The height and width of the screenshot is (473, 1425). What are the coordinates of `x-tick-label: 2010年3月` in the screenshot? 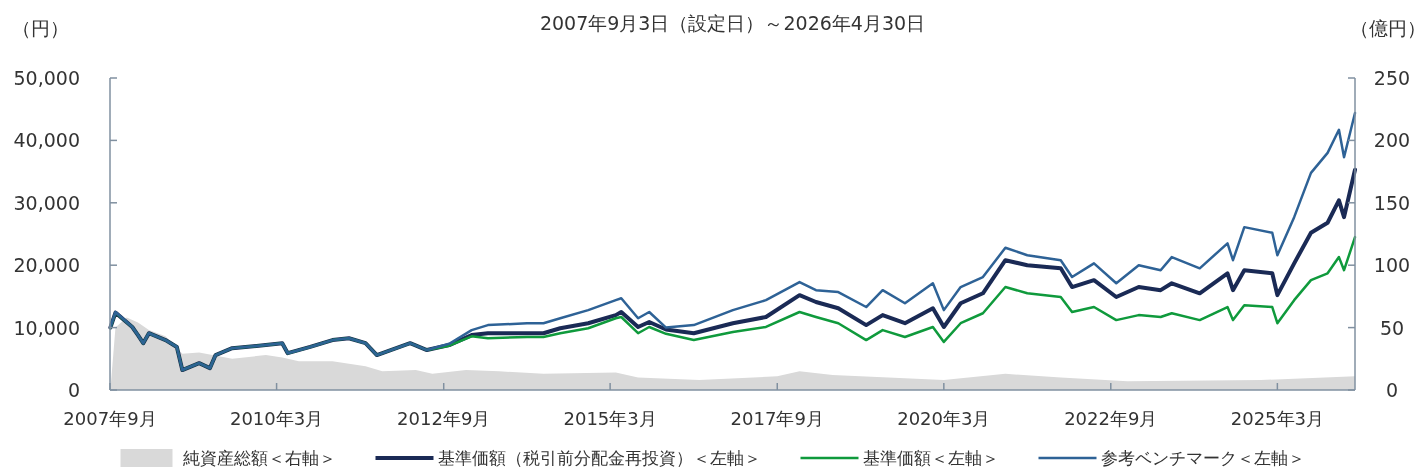 It's located at (276, 418).